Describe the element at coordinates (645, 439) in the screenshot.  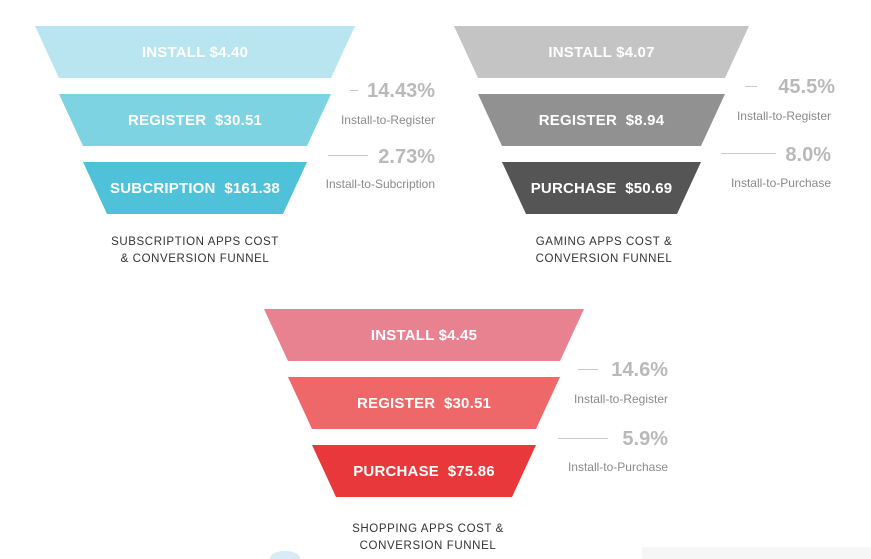
I see `conversion-rate-value: 5.9%` at that location.